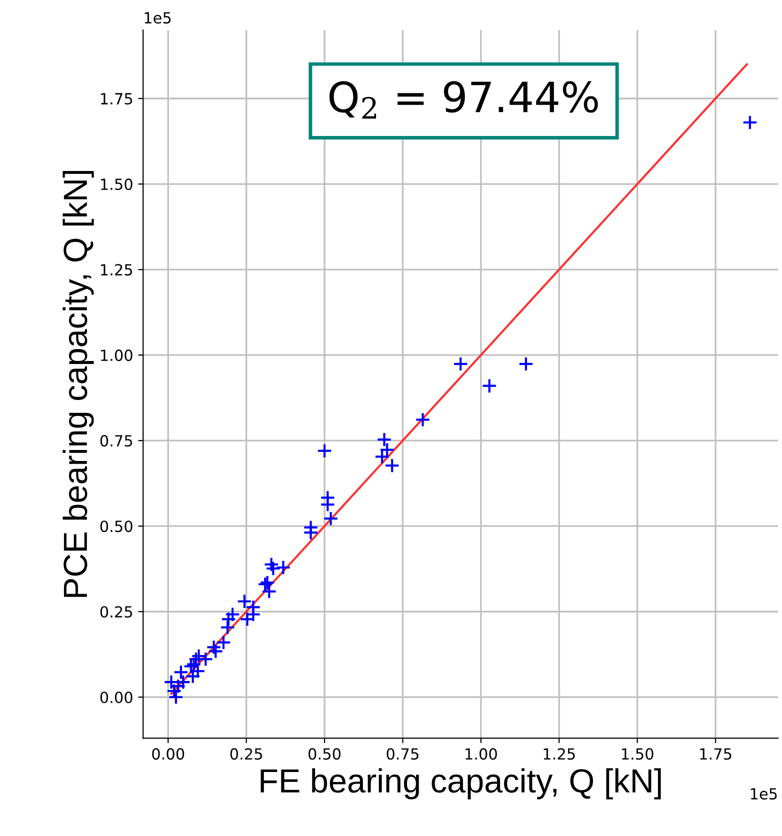  What do you see at coordinates (116, 612) in the screenshot?
I see `y-tick-label: 0.25` at bounding box center [116, 612].